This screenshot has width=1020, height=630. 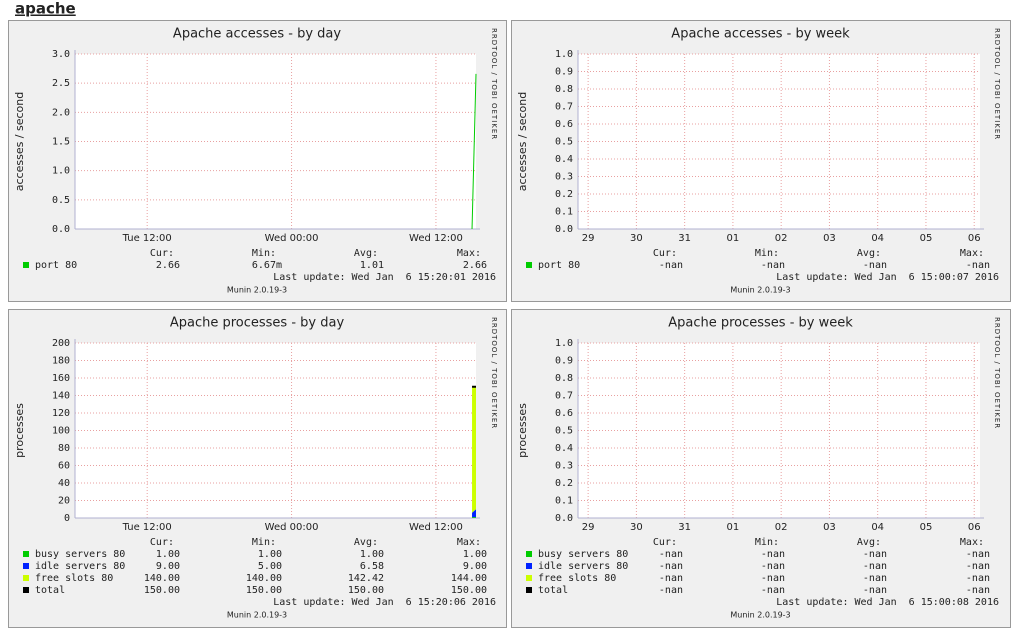 I want to click on legend-label: total, so click(x=553, y=590).